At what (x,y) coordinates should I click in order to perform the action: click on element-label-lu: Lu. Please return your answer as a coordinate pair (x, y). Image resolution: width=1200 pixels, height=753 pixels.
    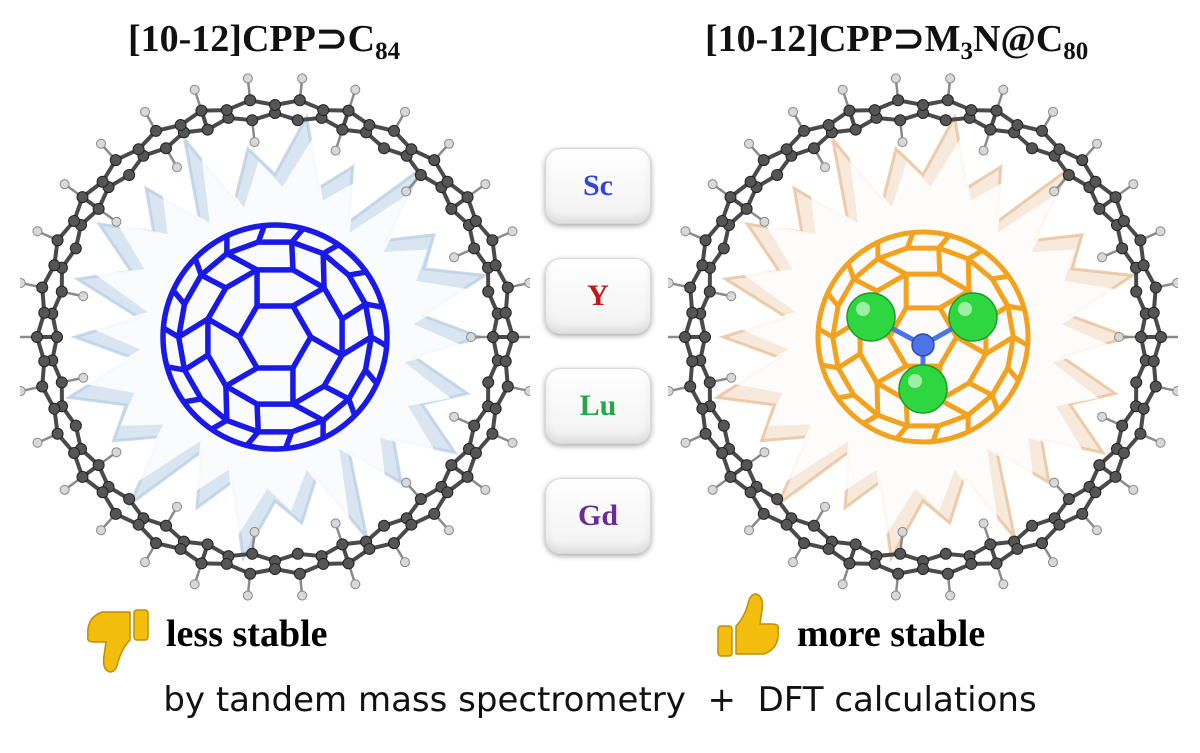
    Looking at the image, I should click on (598, 405).